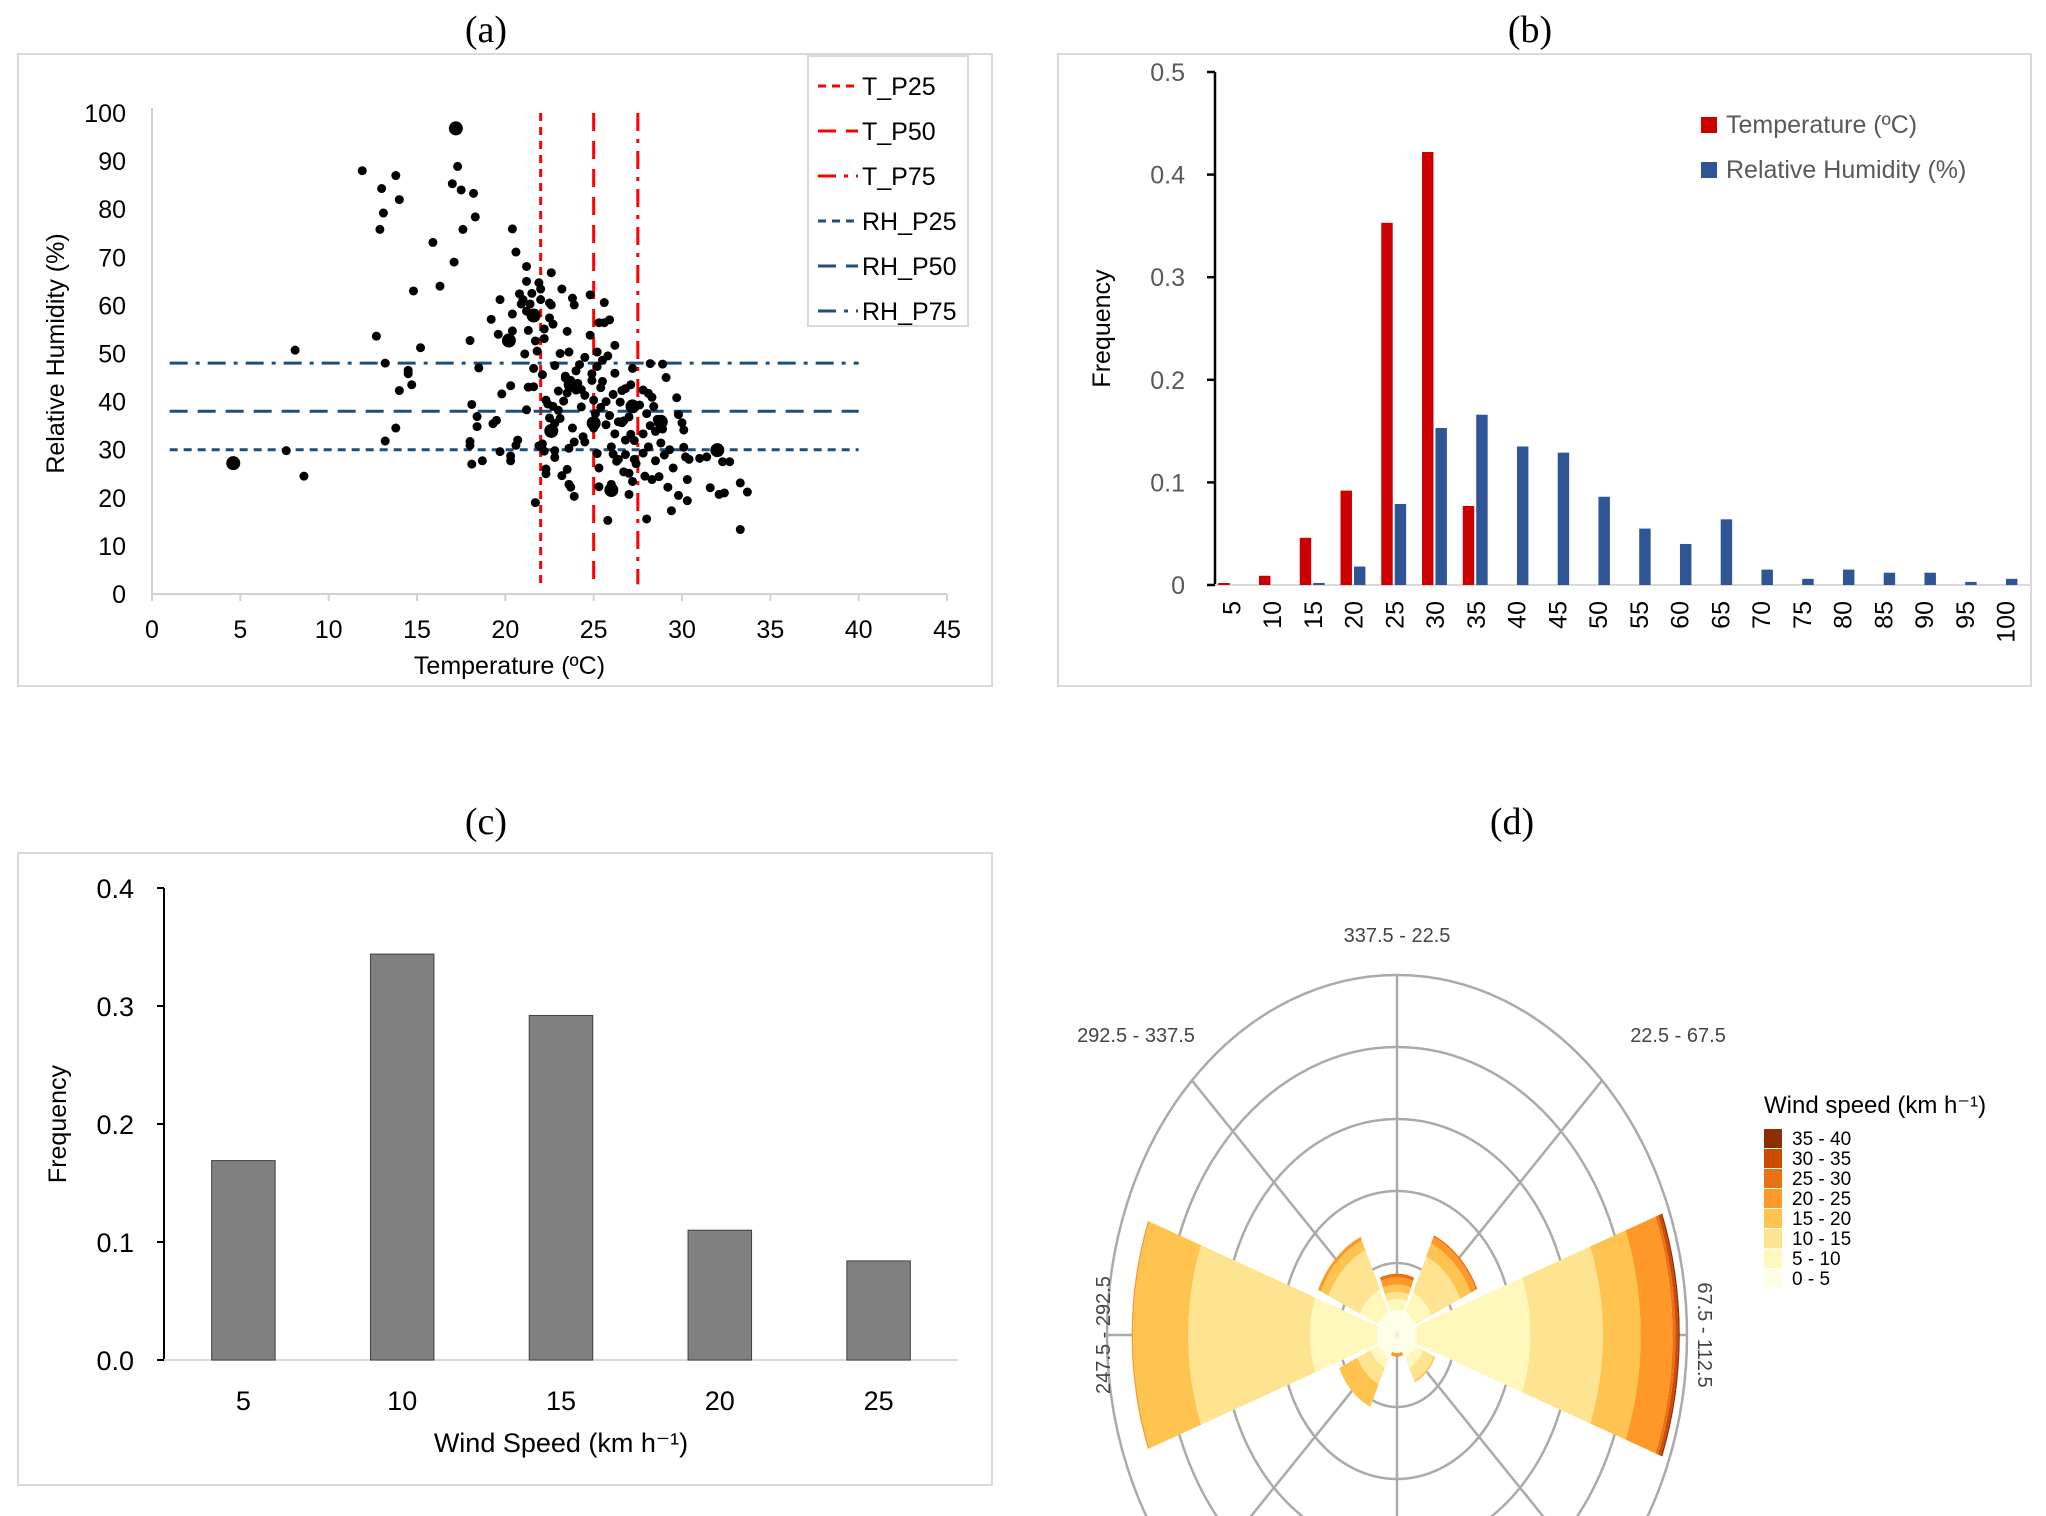  I want to click on x-tick-label: 75, so click(1803, 615).